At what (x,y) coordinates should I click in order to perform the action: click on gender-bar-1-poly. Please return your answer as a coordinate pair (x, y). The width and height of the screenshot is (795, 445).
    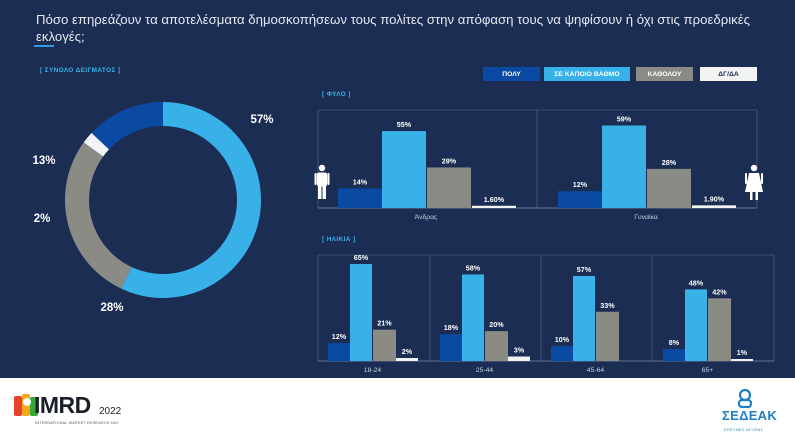
    Looking at the image, I should click on (580, 199).